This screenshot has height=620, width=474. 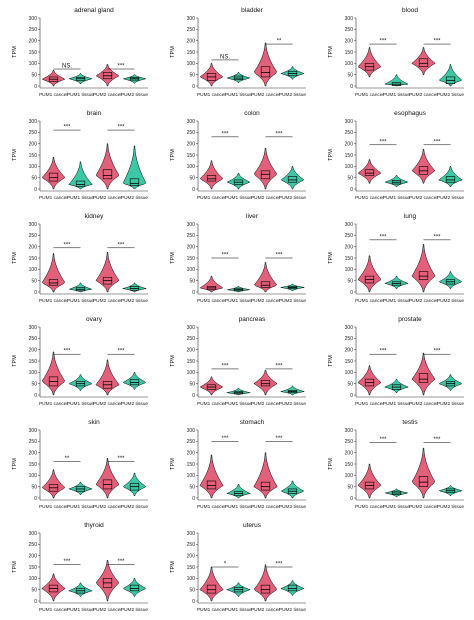 What do you see at coordinates (225, 57) in the screenshot?
I see `significance-label: NS.` at bounding box center [225, 57].